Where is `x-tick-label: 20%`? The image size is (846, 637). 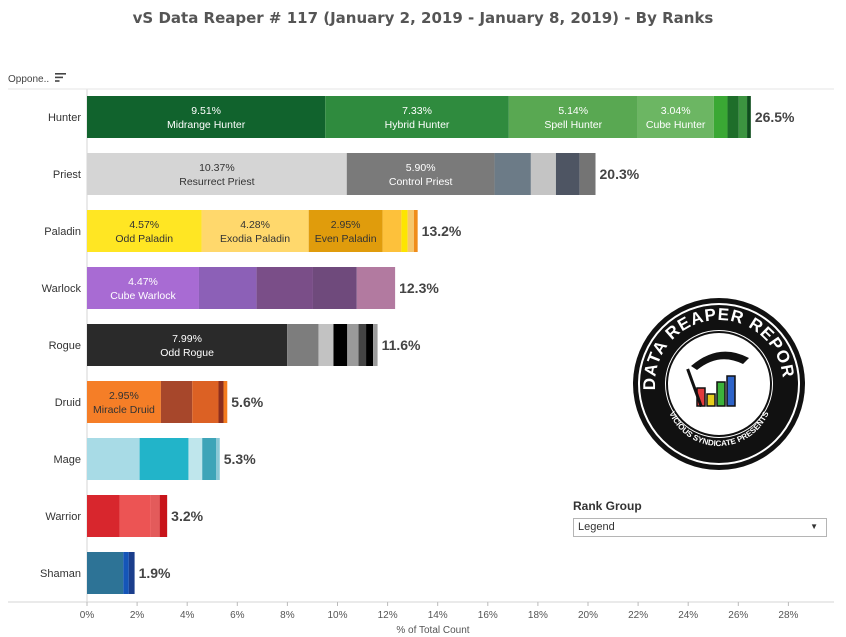 x-tick-label: 20% is located at coordinates (588, 615).